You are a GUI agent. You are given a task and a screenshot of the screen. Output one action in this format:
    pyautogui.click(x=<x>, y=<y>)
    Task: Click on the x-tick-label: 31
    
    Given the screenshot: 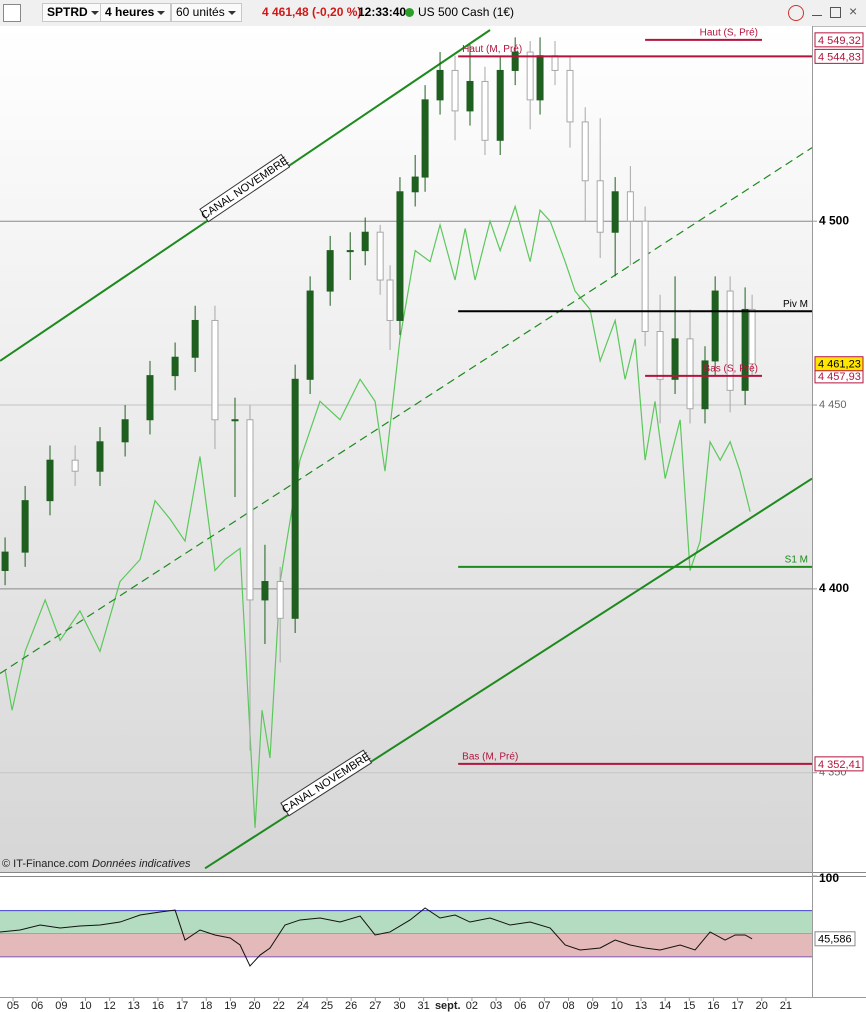 What is the action you would take?
    pyautogui.click(x=424, y=1006)
    